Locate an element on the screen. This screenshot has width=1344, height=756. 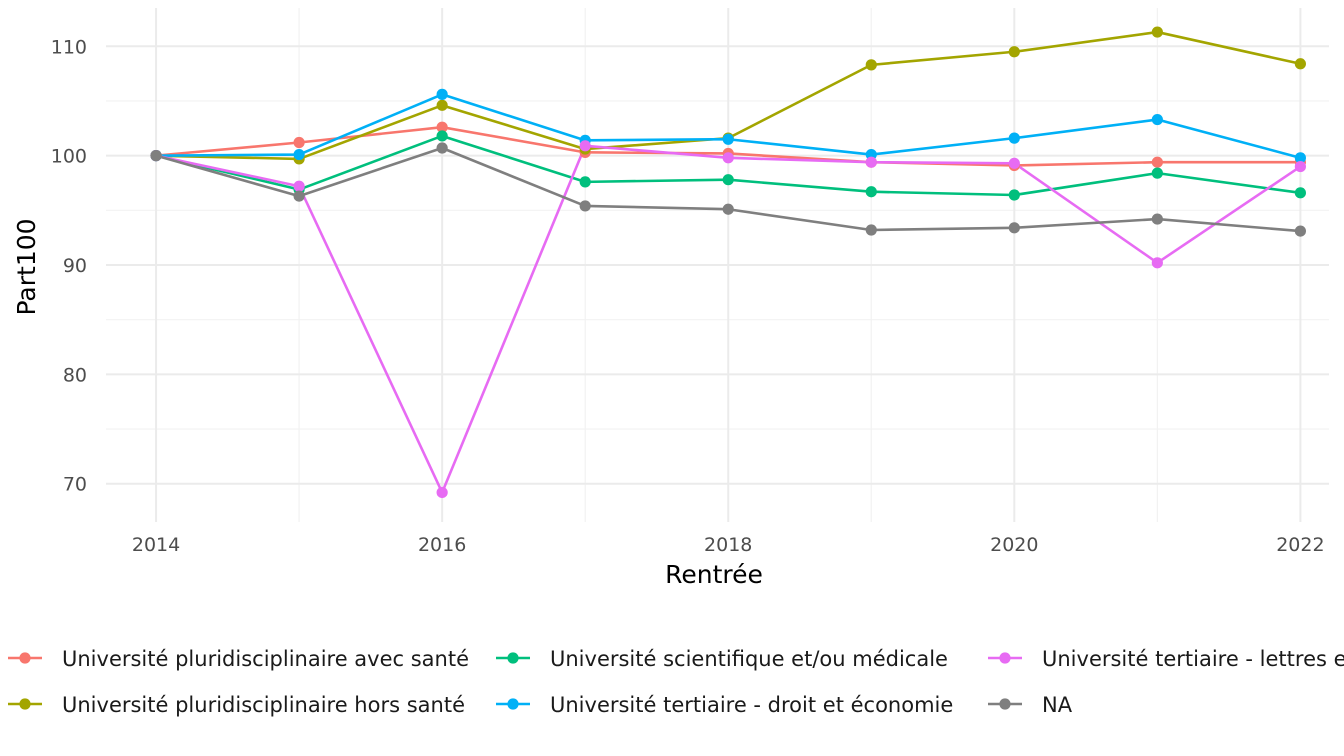
y-tick-label: 90 is located at coordinates (75, 266).